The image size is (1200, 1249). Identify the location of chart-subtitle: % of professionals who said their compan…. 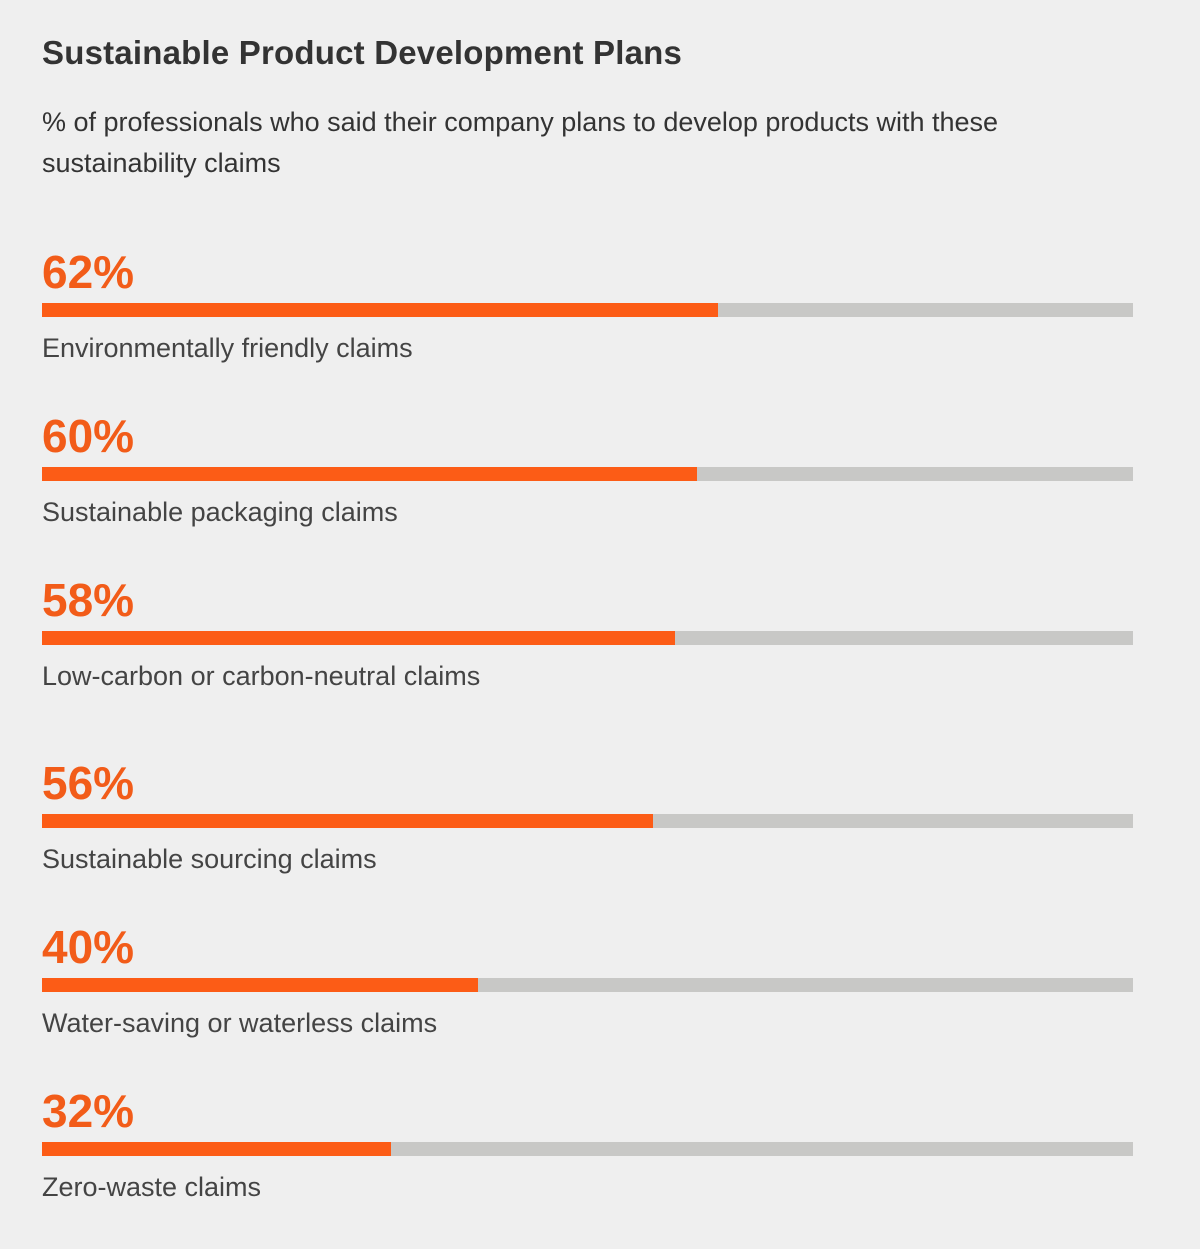
(520, 142).